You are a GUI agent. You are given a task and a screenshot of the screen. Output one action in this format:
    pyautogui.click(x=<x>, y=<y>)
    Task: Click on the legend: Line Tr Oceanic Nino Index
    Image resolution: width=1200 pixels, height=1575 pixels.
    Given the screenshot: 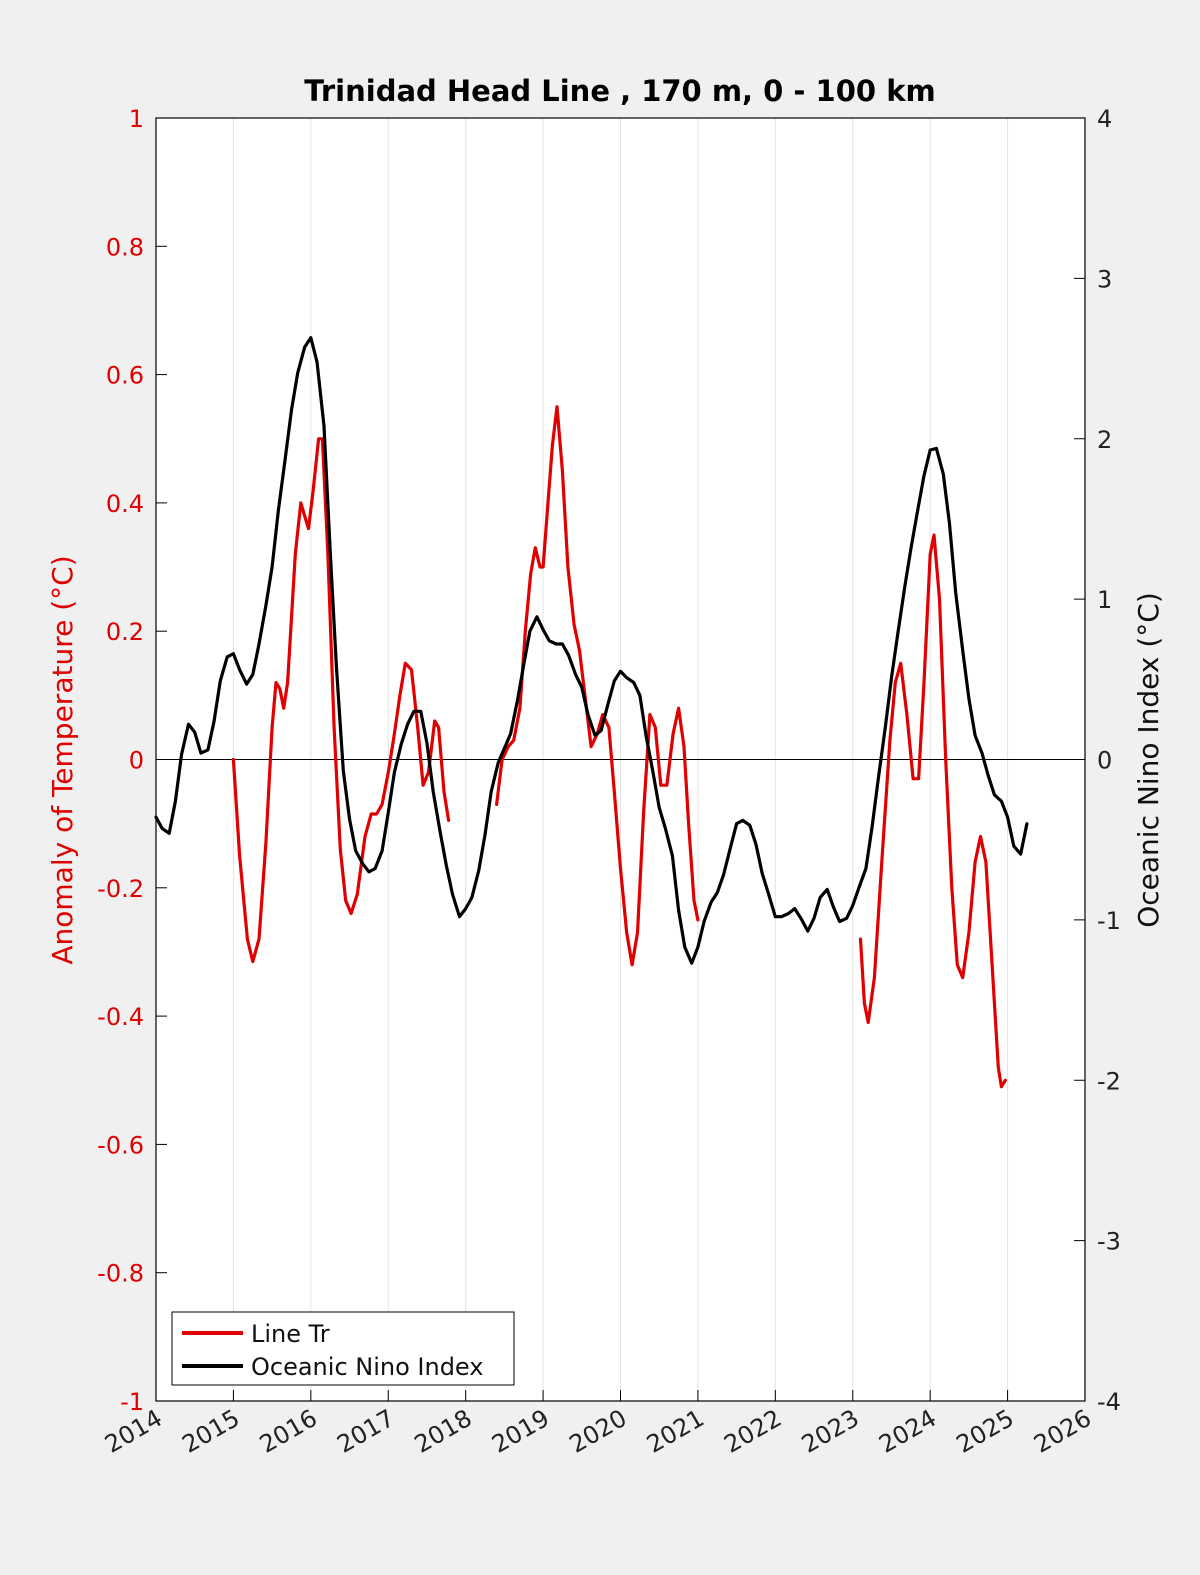 What is the action you would take?
    pyautogui.click(x=343, y=1348)
    